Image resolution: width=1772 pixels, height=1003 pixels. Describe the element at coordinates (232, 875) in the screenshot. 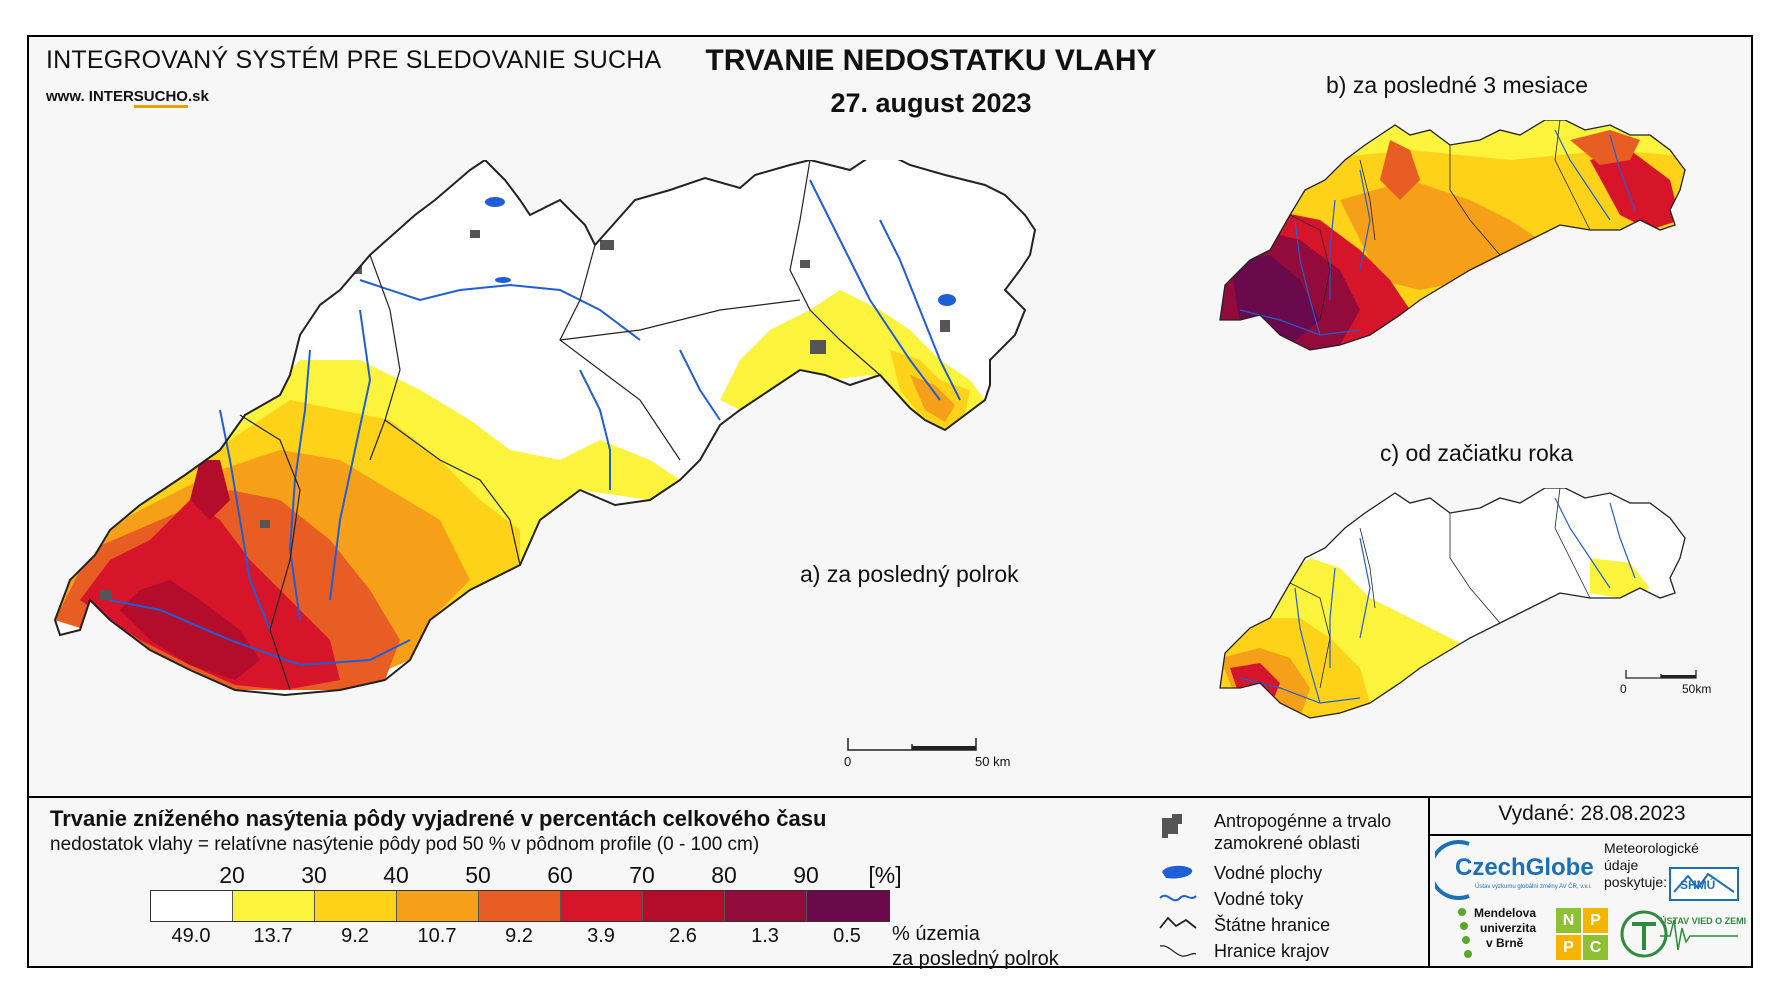

I see `legend-tick: 20` at that location.